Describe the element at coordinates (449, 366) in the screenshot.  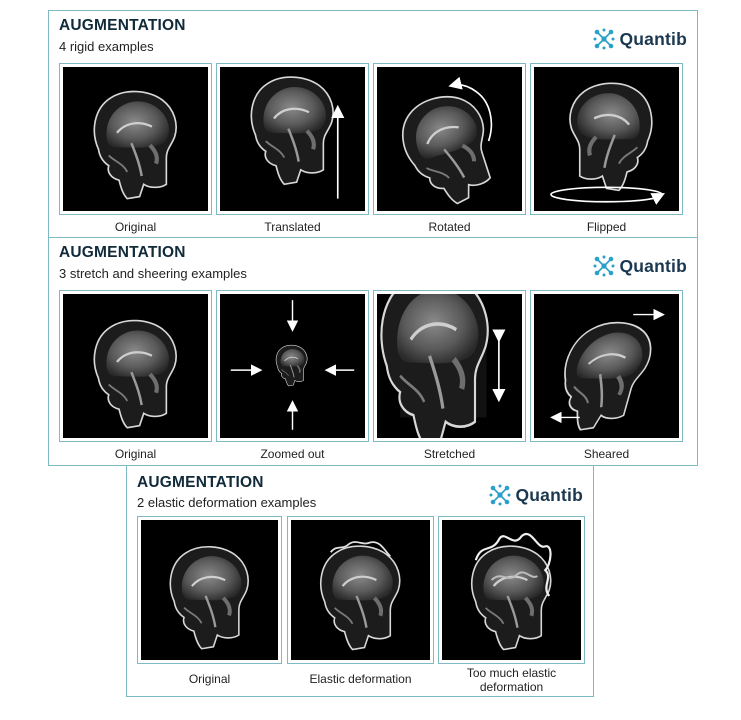
I see `mri-image-stretched` at that location.